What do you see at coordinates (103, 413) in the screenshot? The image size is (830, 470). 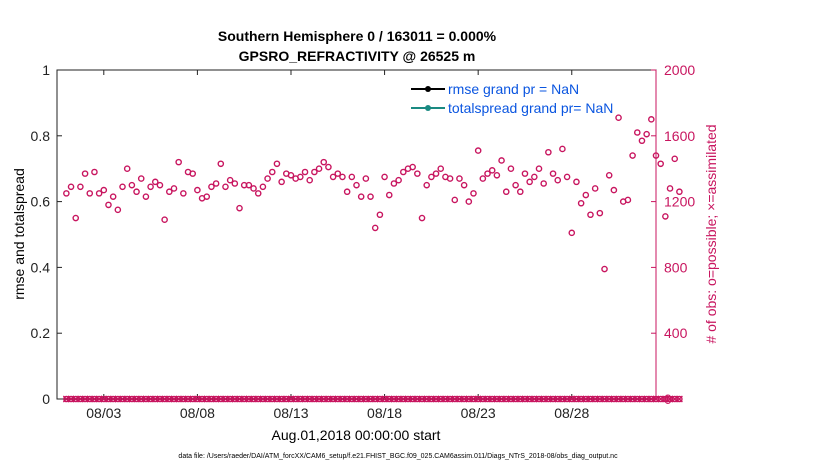 I see `x-tick-label: 08/03` at bounding box center [103, 413].